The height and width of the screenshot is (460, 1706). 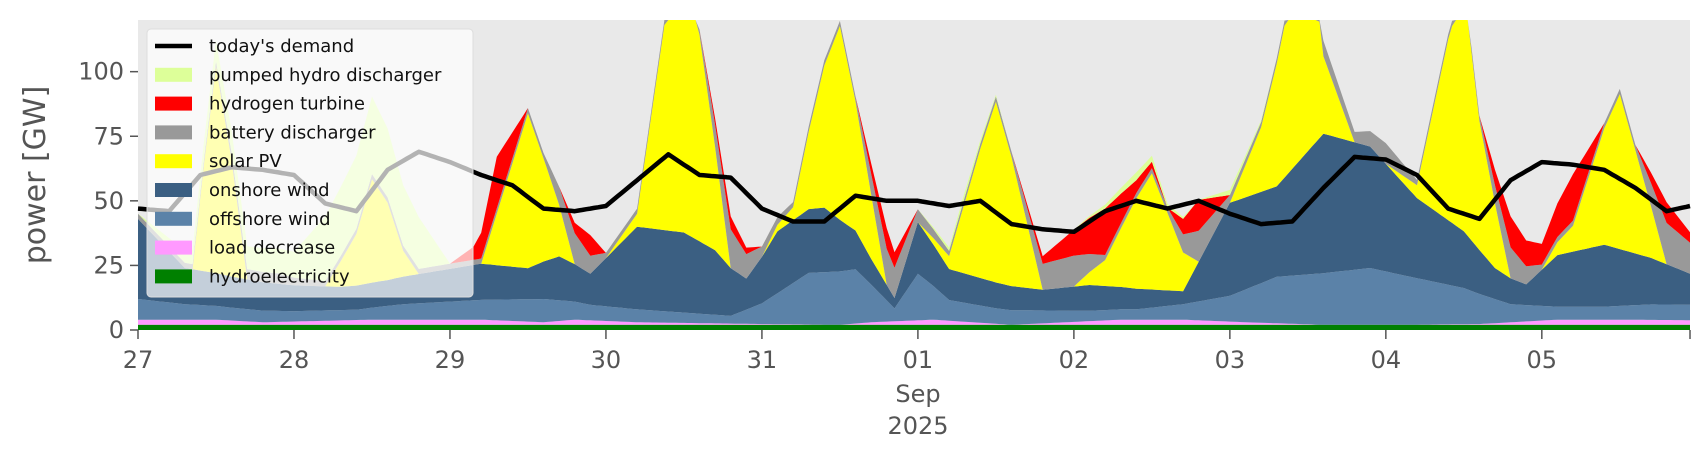 I want to click on x-tick-label: 31, so click(x=762, y=360).